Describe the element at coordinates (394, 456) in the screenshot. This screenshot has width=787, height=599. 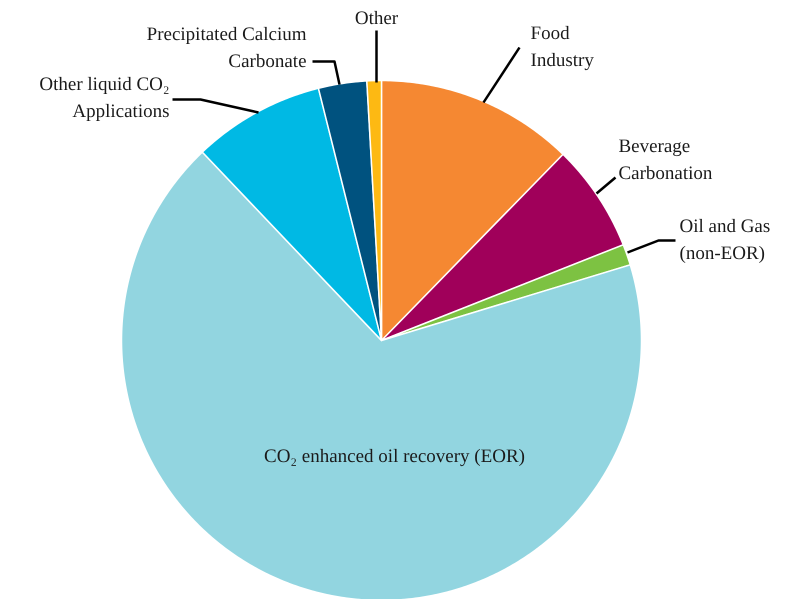
I see `slice-label: CO₂ enhanced oil recovery (EOR)` at that location.